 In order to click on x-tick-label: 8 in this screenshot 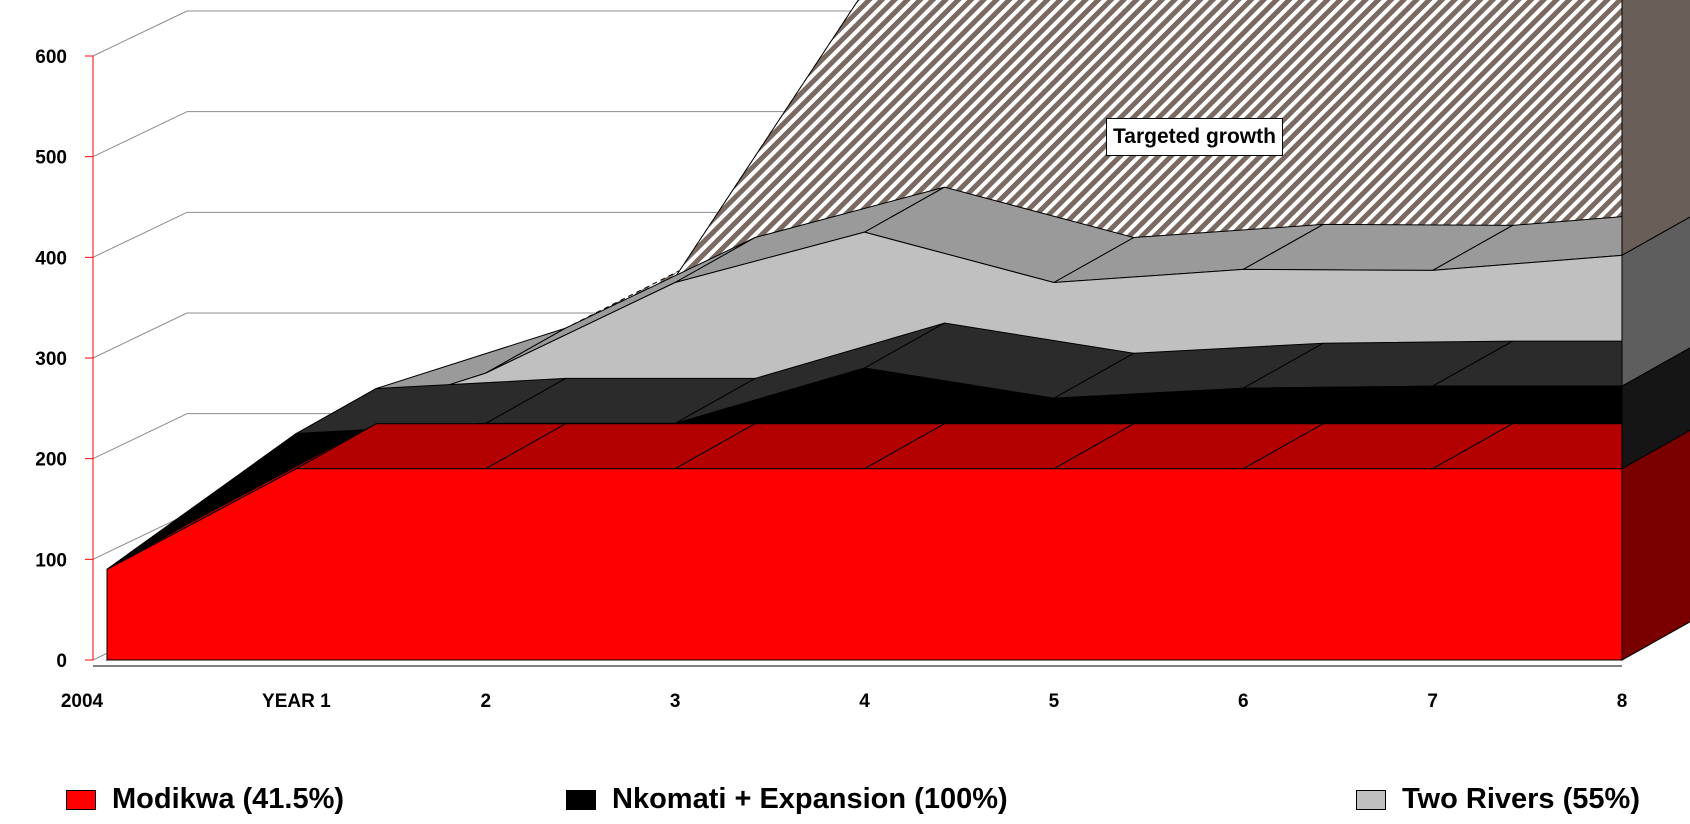, I will do `click(1622, 701)`.